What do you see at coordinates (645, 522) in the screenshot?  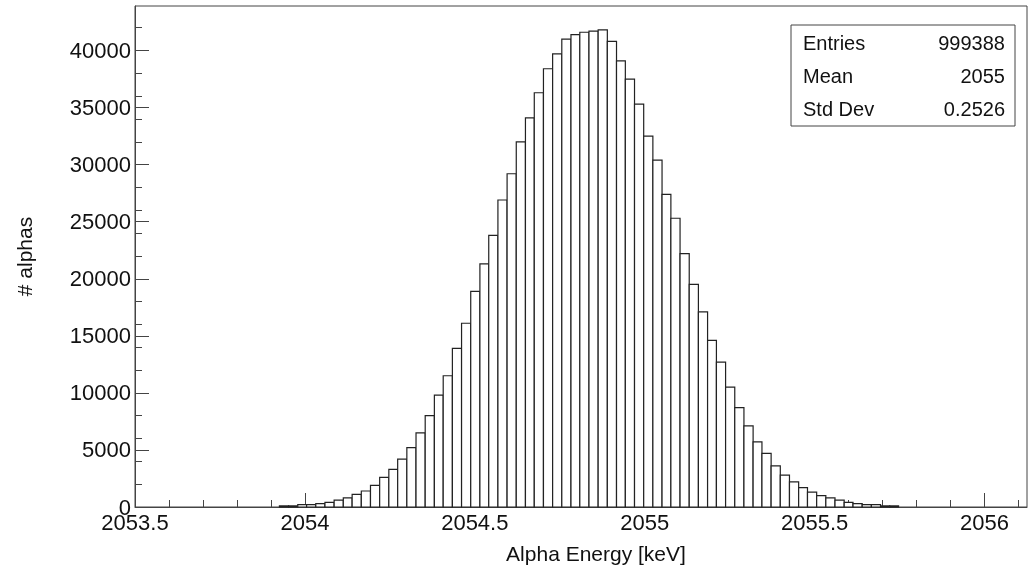 I see `x-tick-label: 2055` at bounding box center [645, 522].